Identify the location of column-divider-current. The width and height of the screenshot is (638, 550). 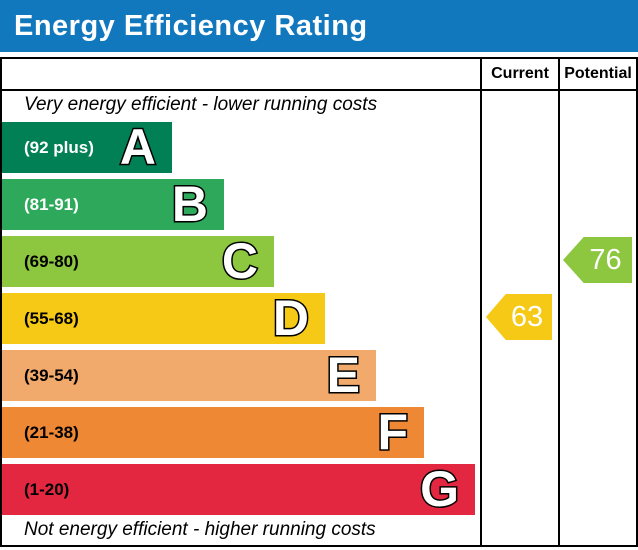
(481, 302).